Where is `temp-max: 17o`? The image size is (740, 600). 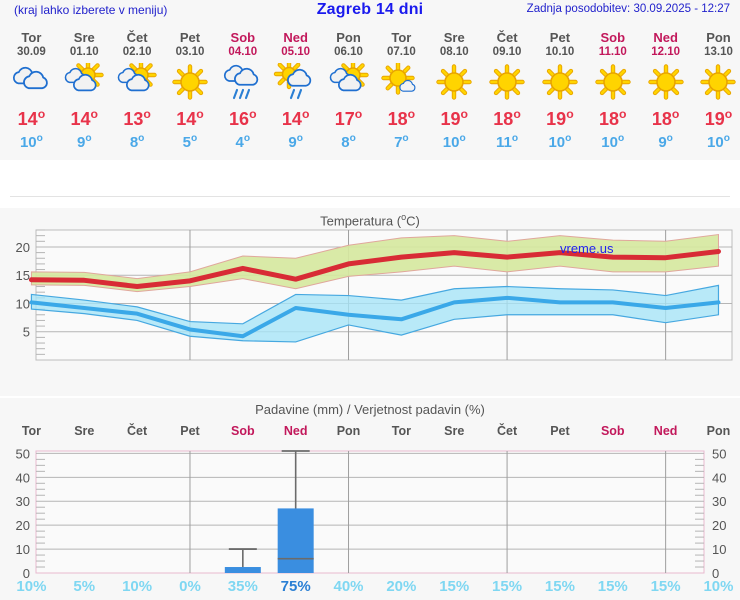 temp-max: 17o is located at coordinates (348, 118).